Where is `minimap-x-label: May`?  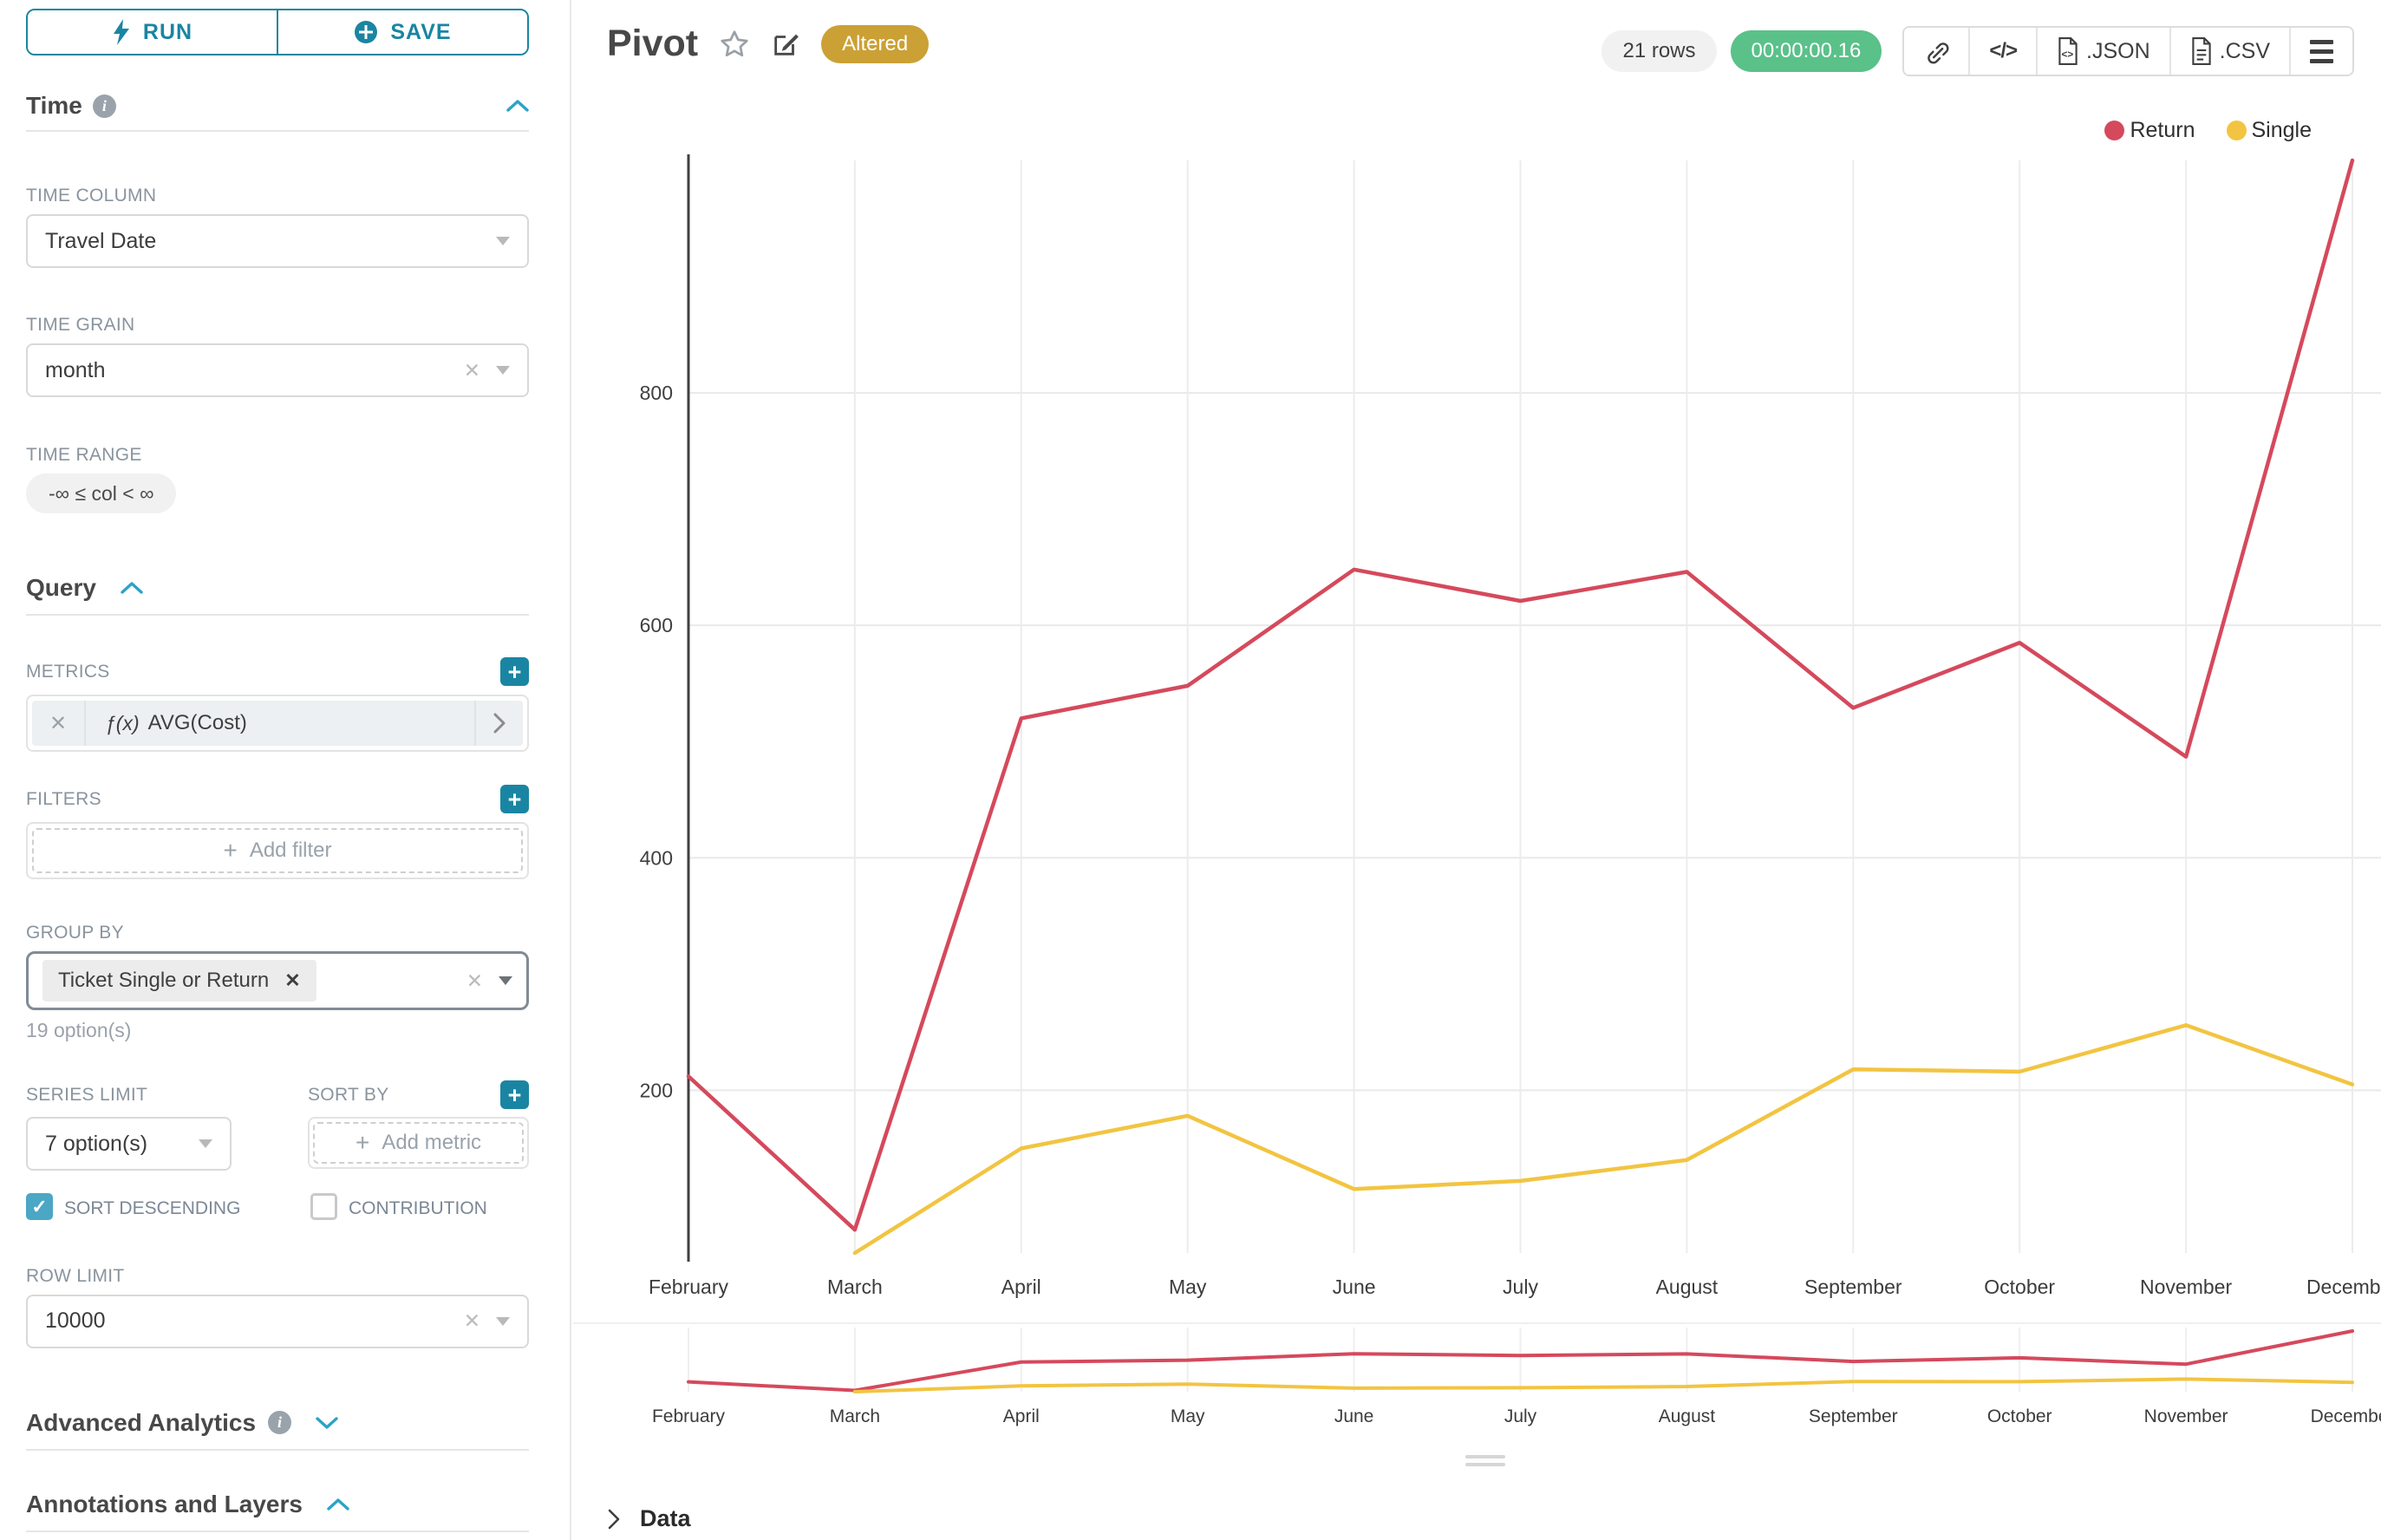
minimap-x-label: May is located at coordinates (1188, 1416).